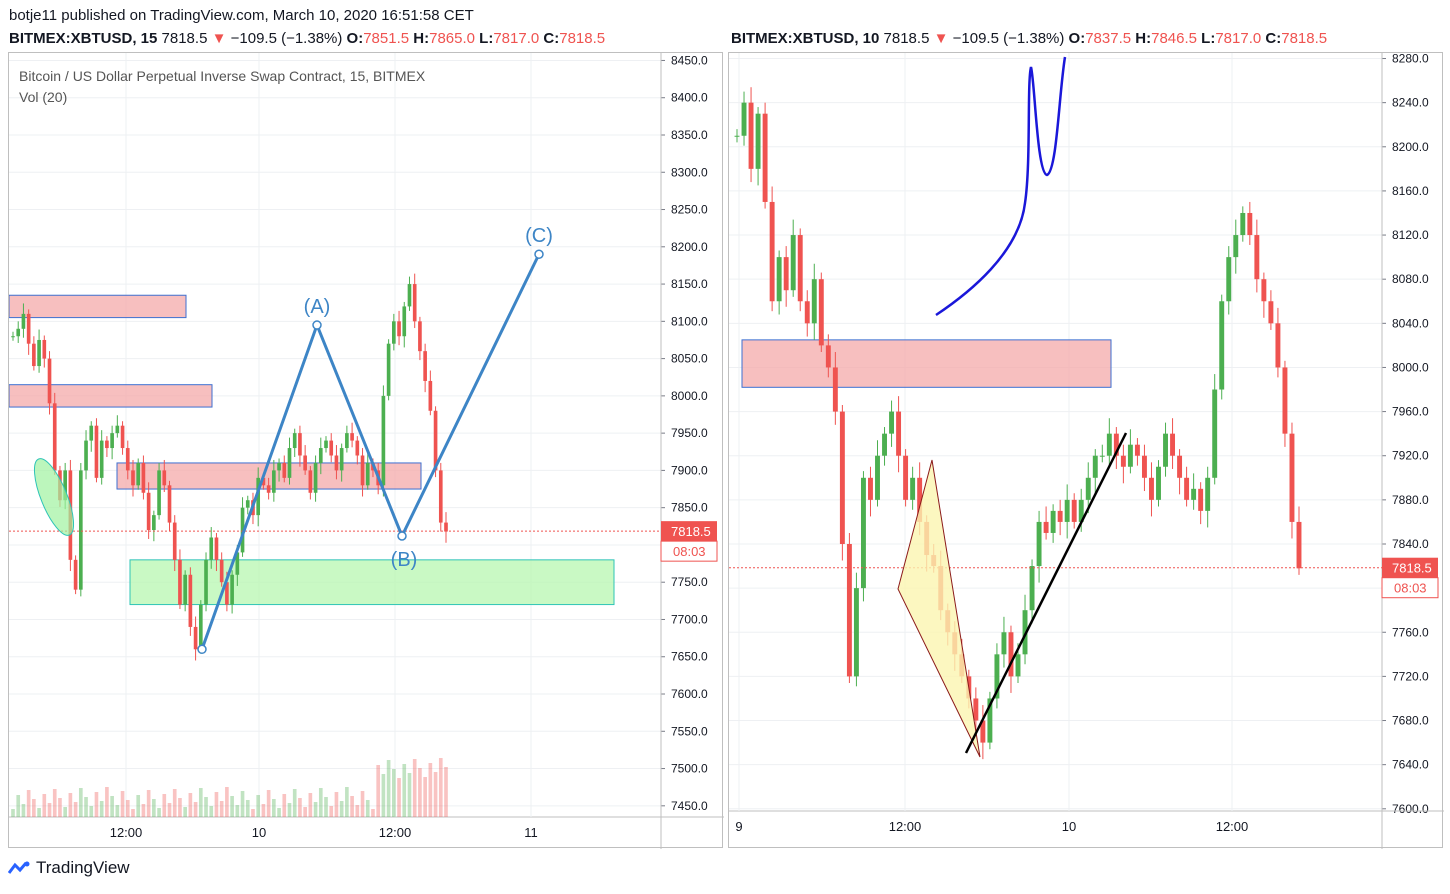 The height and width of the screenshot is (894, 1450). What do you see at coordinates (1410, 632) in the screenshot?
I see `y-tick-label: 7760.0` at bounding box center [1410, 632].